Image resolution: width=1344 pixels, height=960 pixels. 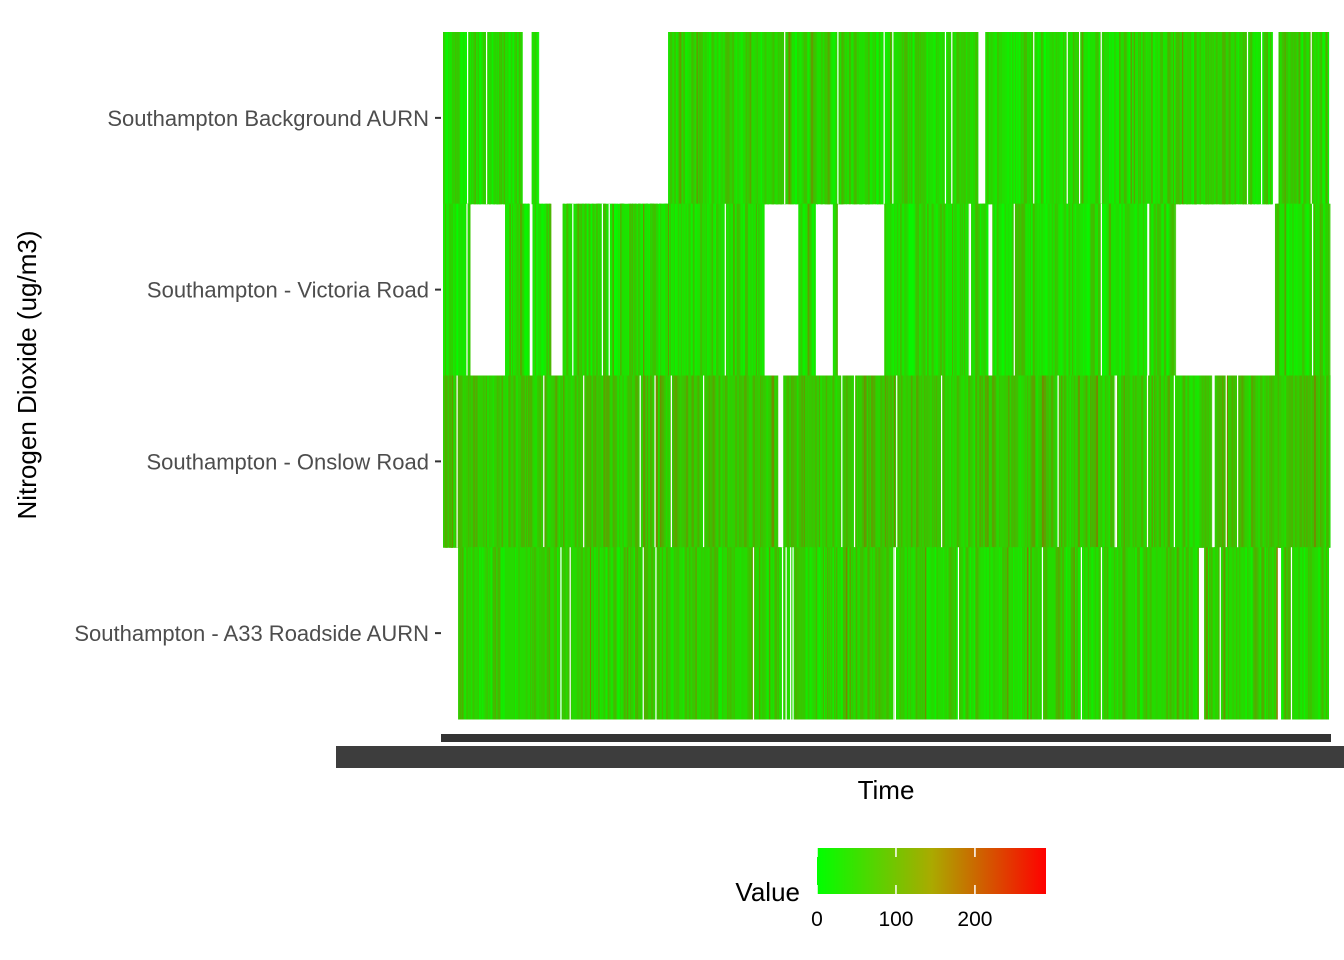 I want to click on legend-tick-label: 100, so click(x=895, y=919).